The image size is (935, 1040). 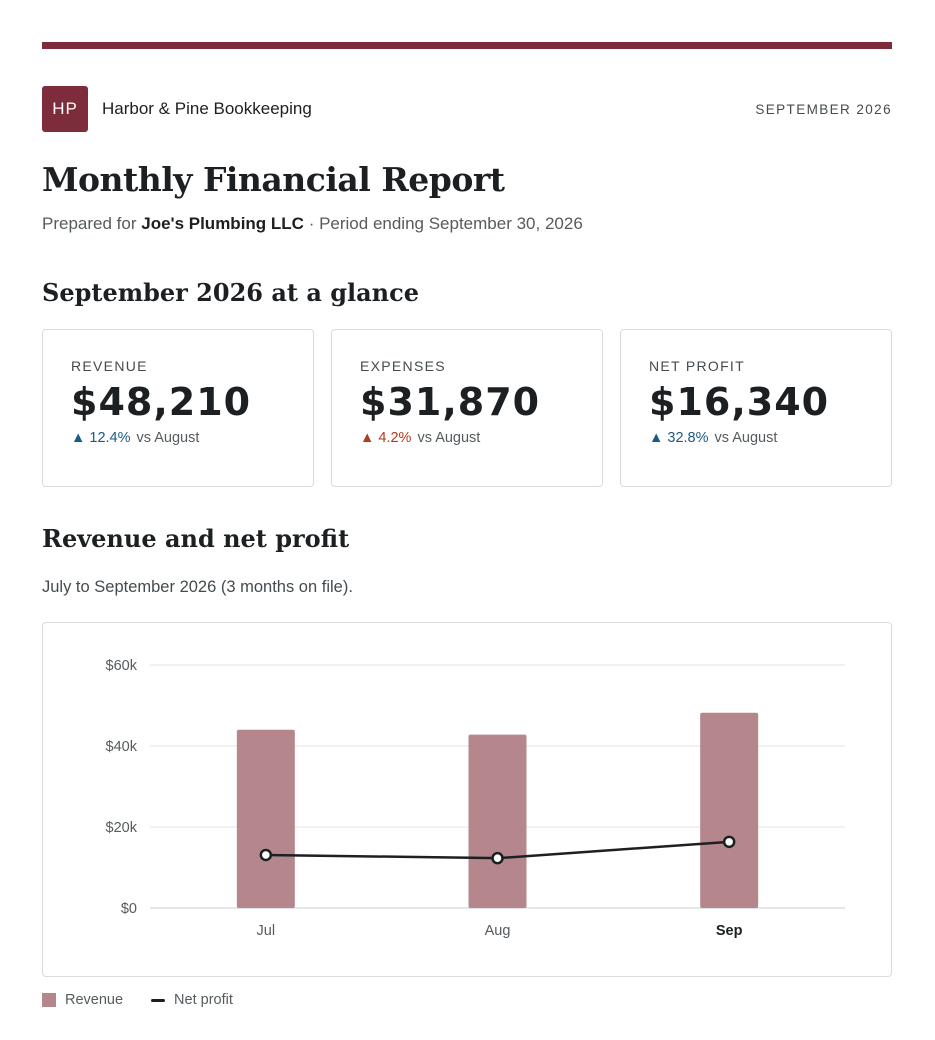 I want to click on chart-legend: Revenue Net profit, so click(x=151, y=1000).